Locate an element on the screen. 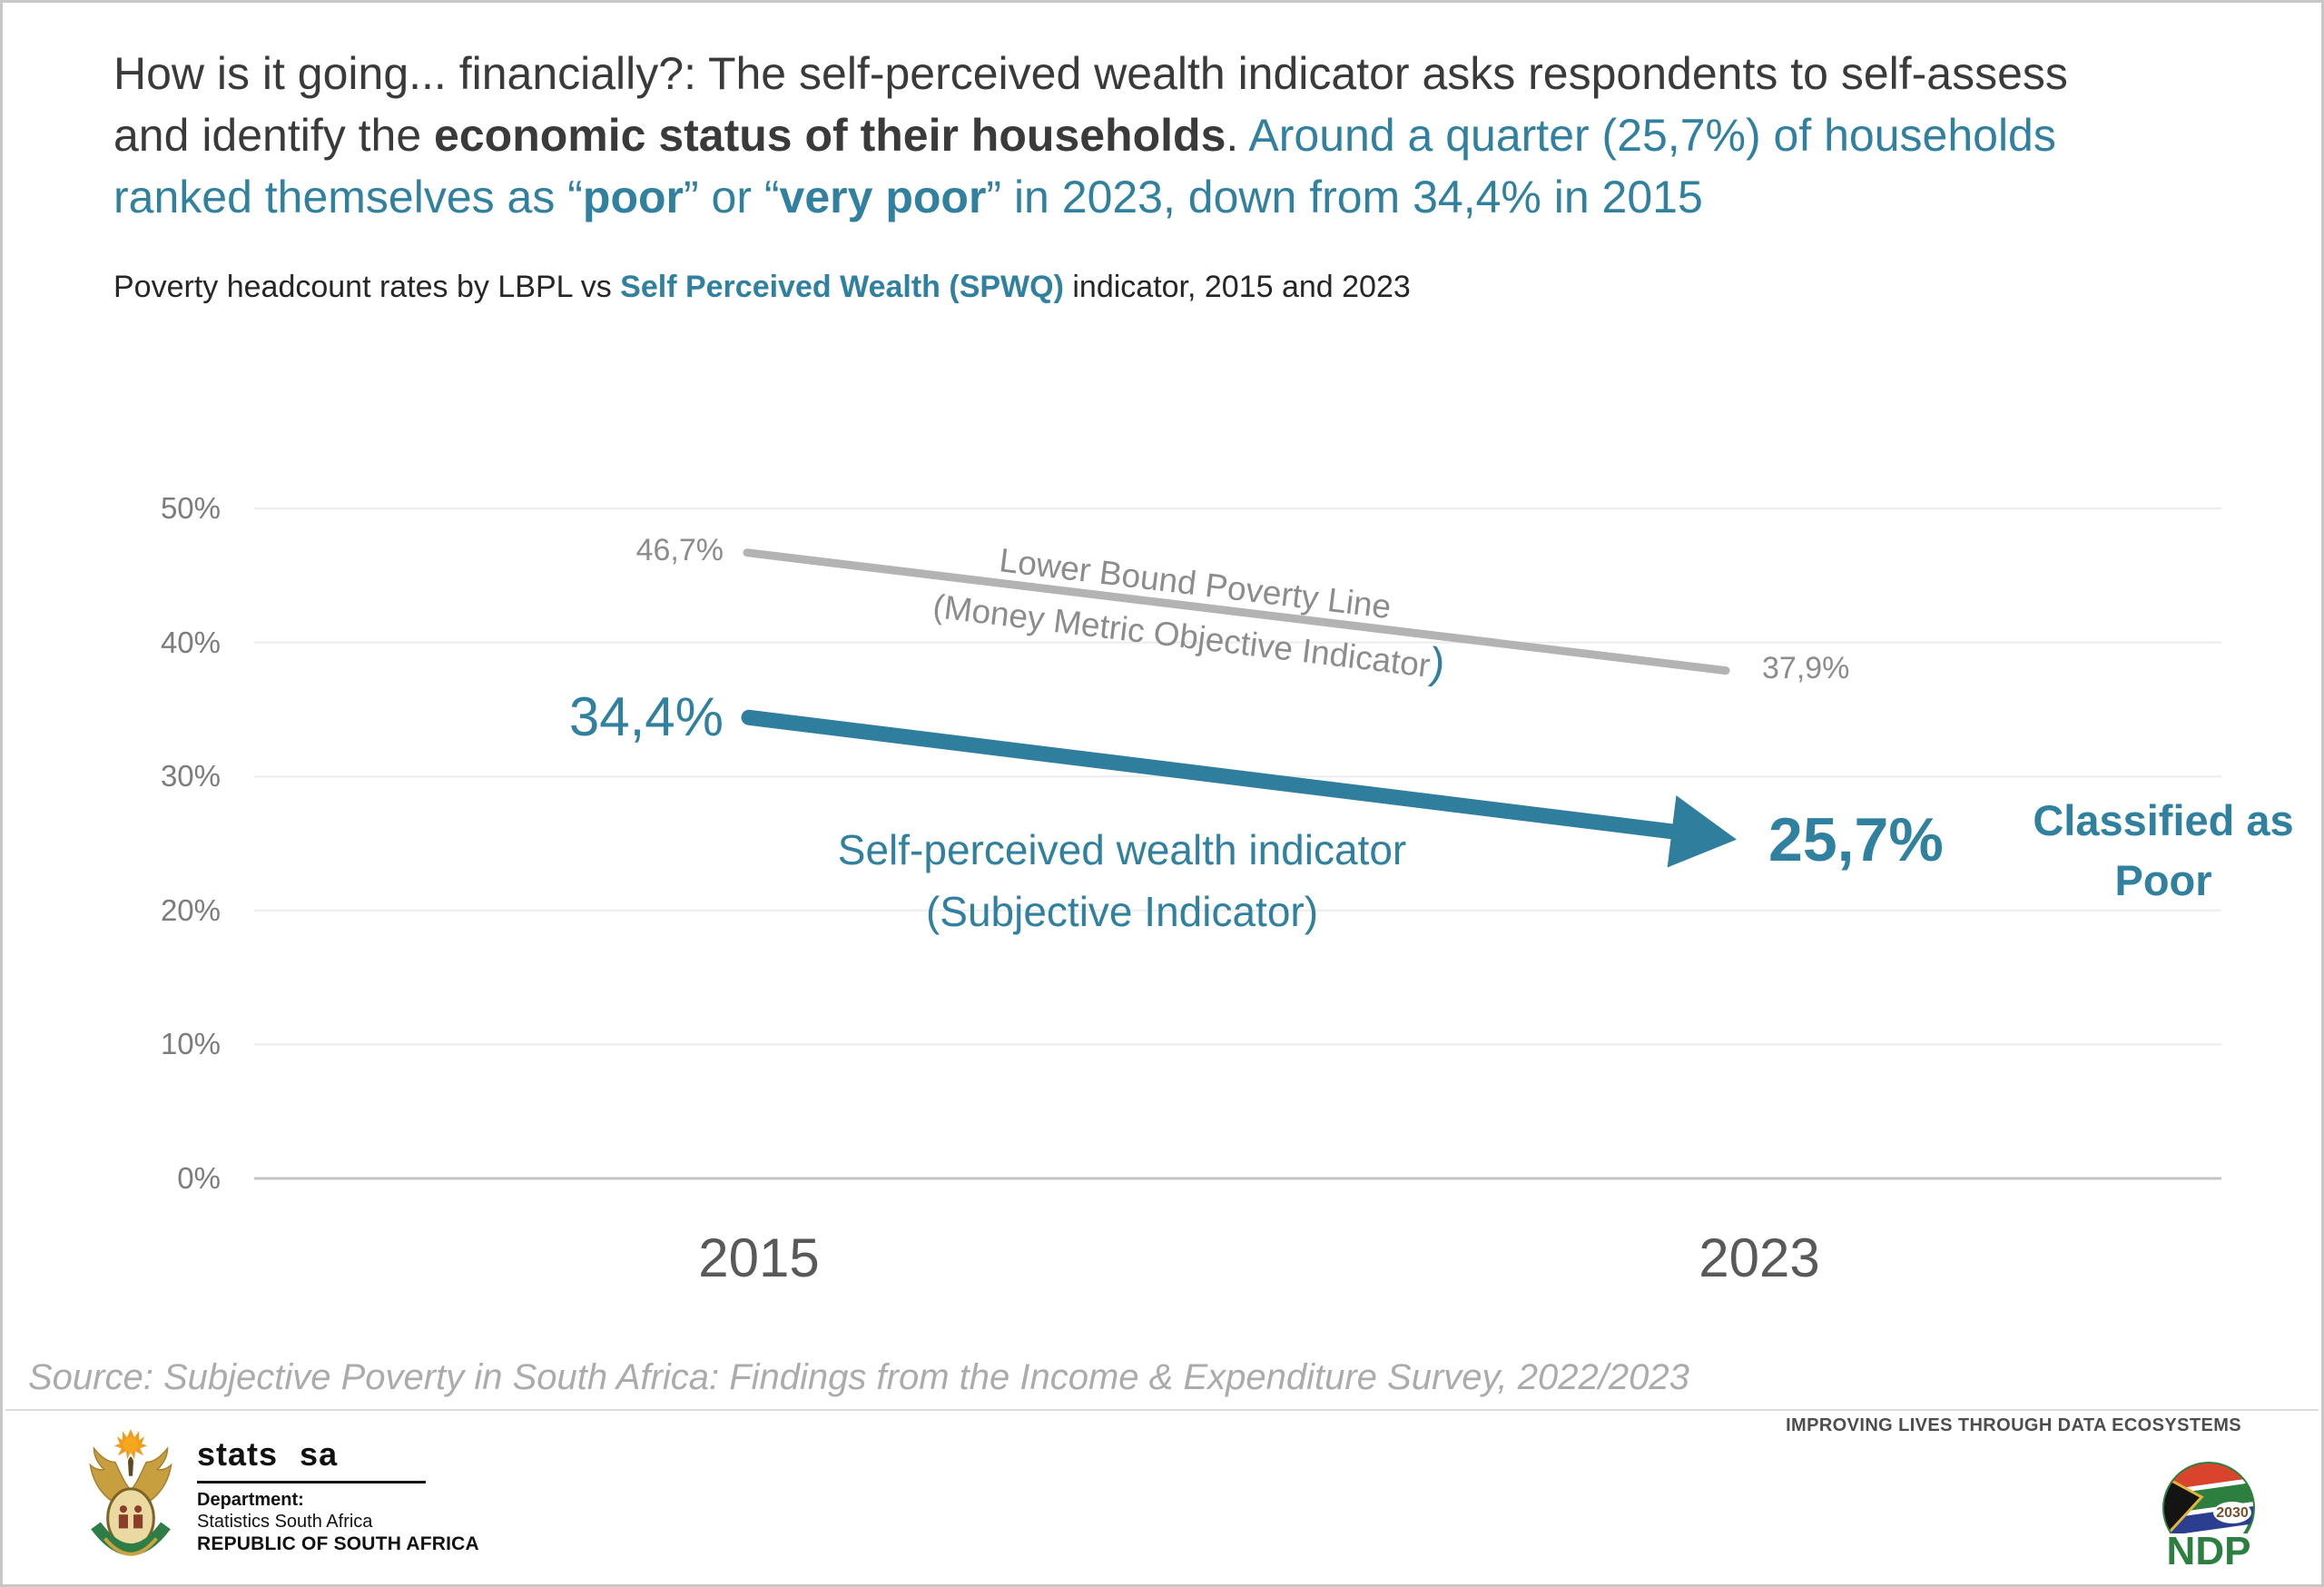  green-band-shape is located at coordinates (131, 1539).